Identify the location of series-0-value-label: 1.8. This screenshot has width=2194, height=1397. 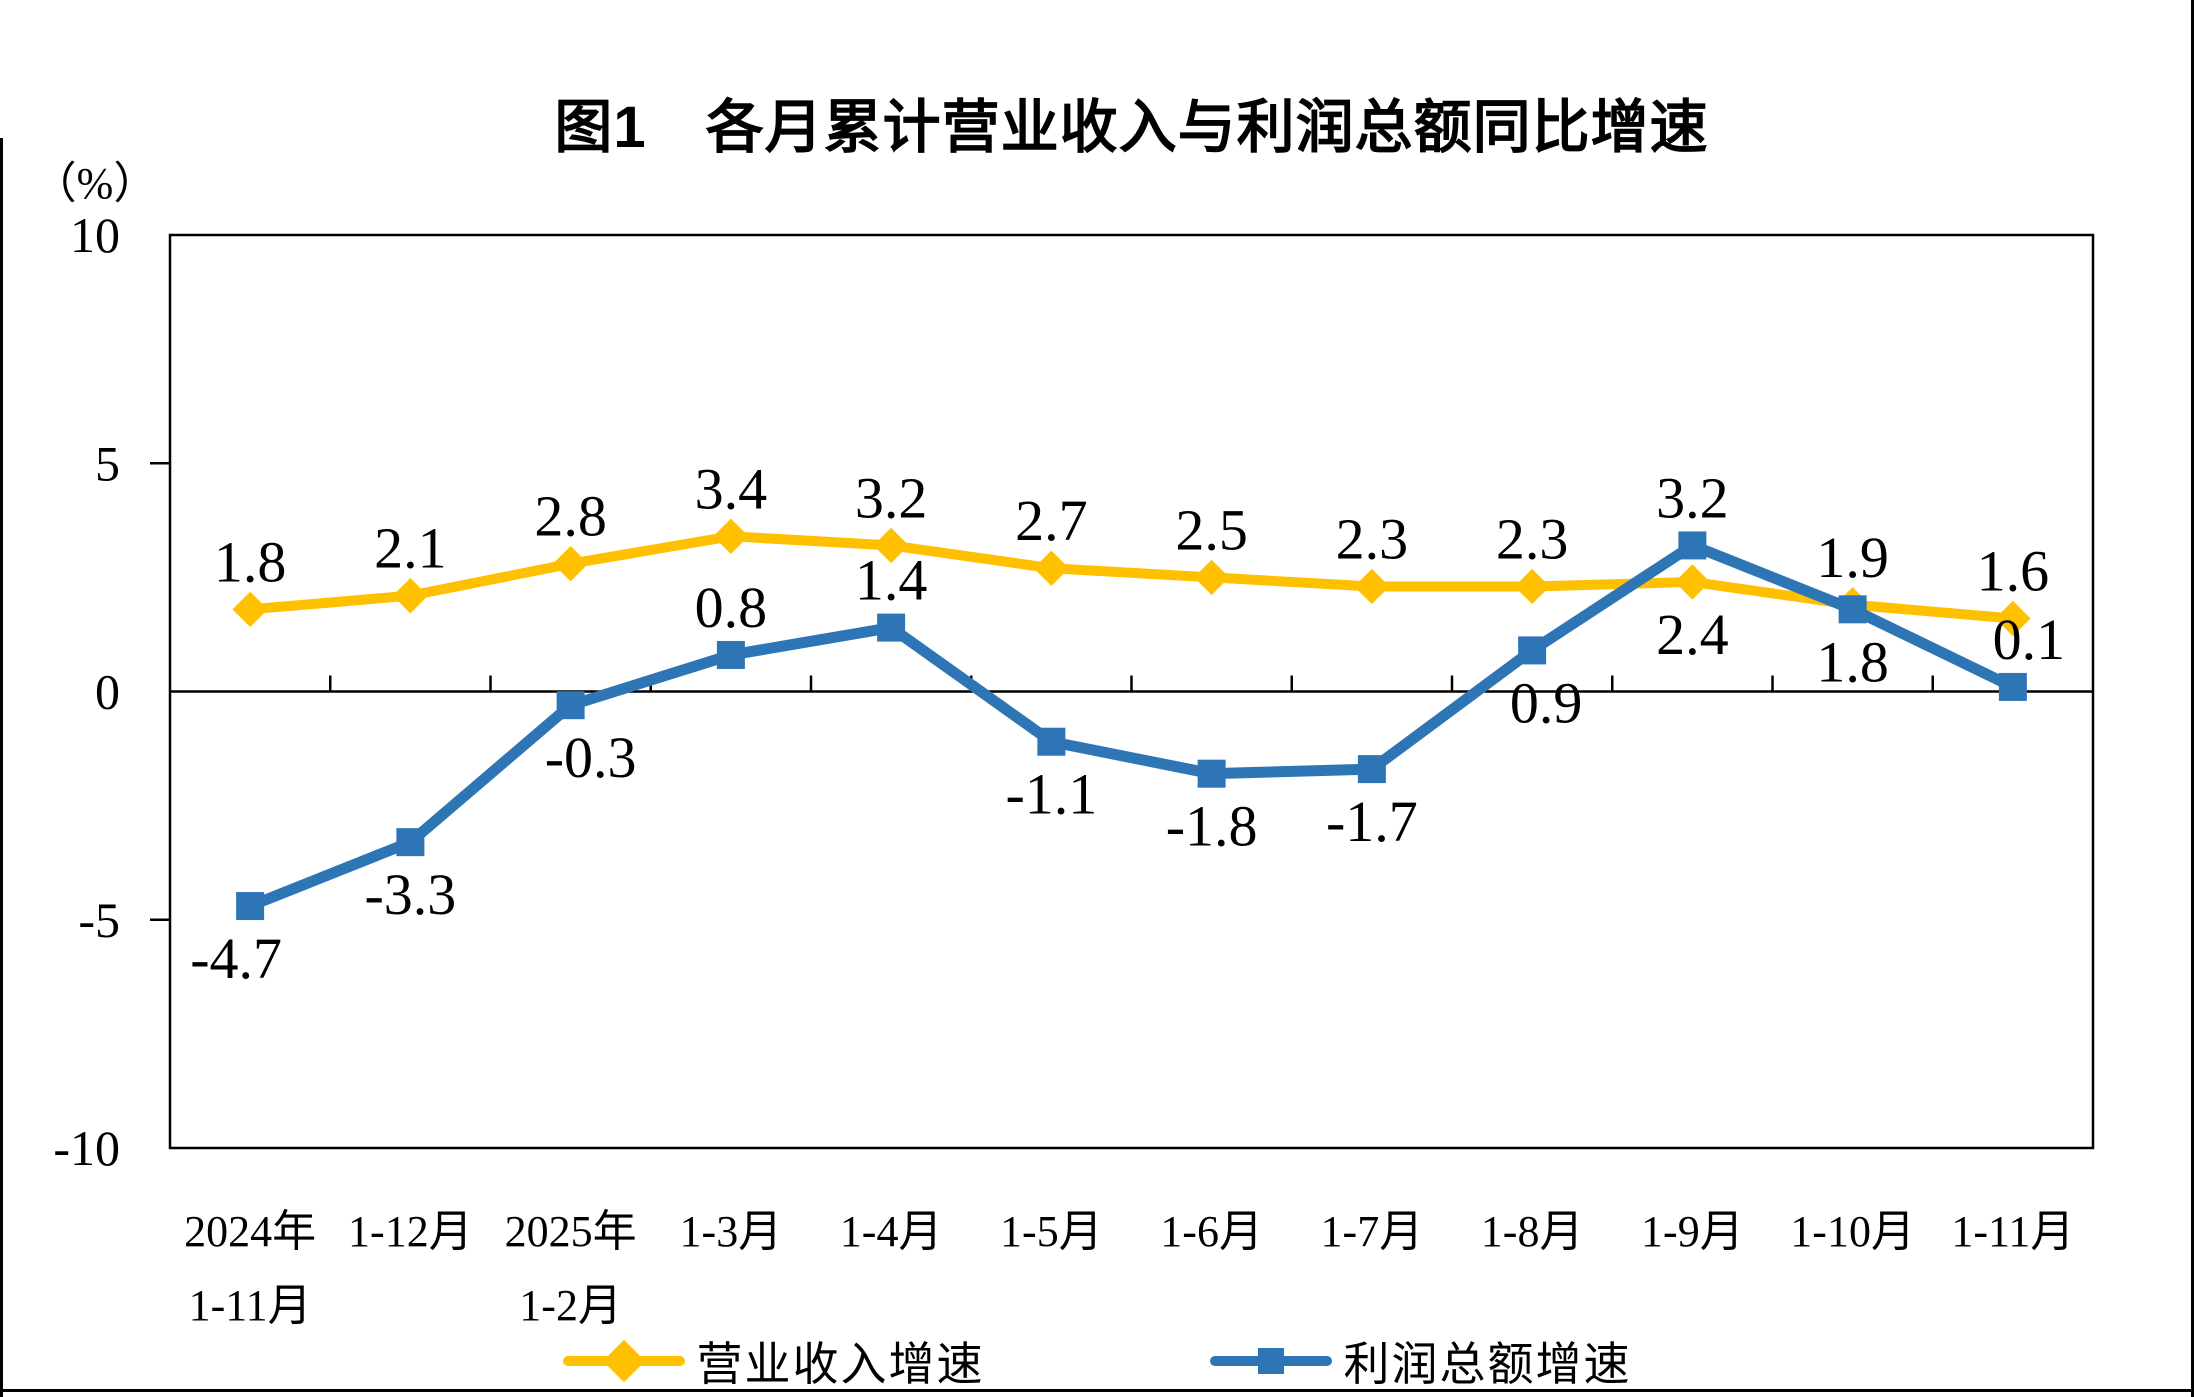
(250, 561).